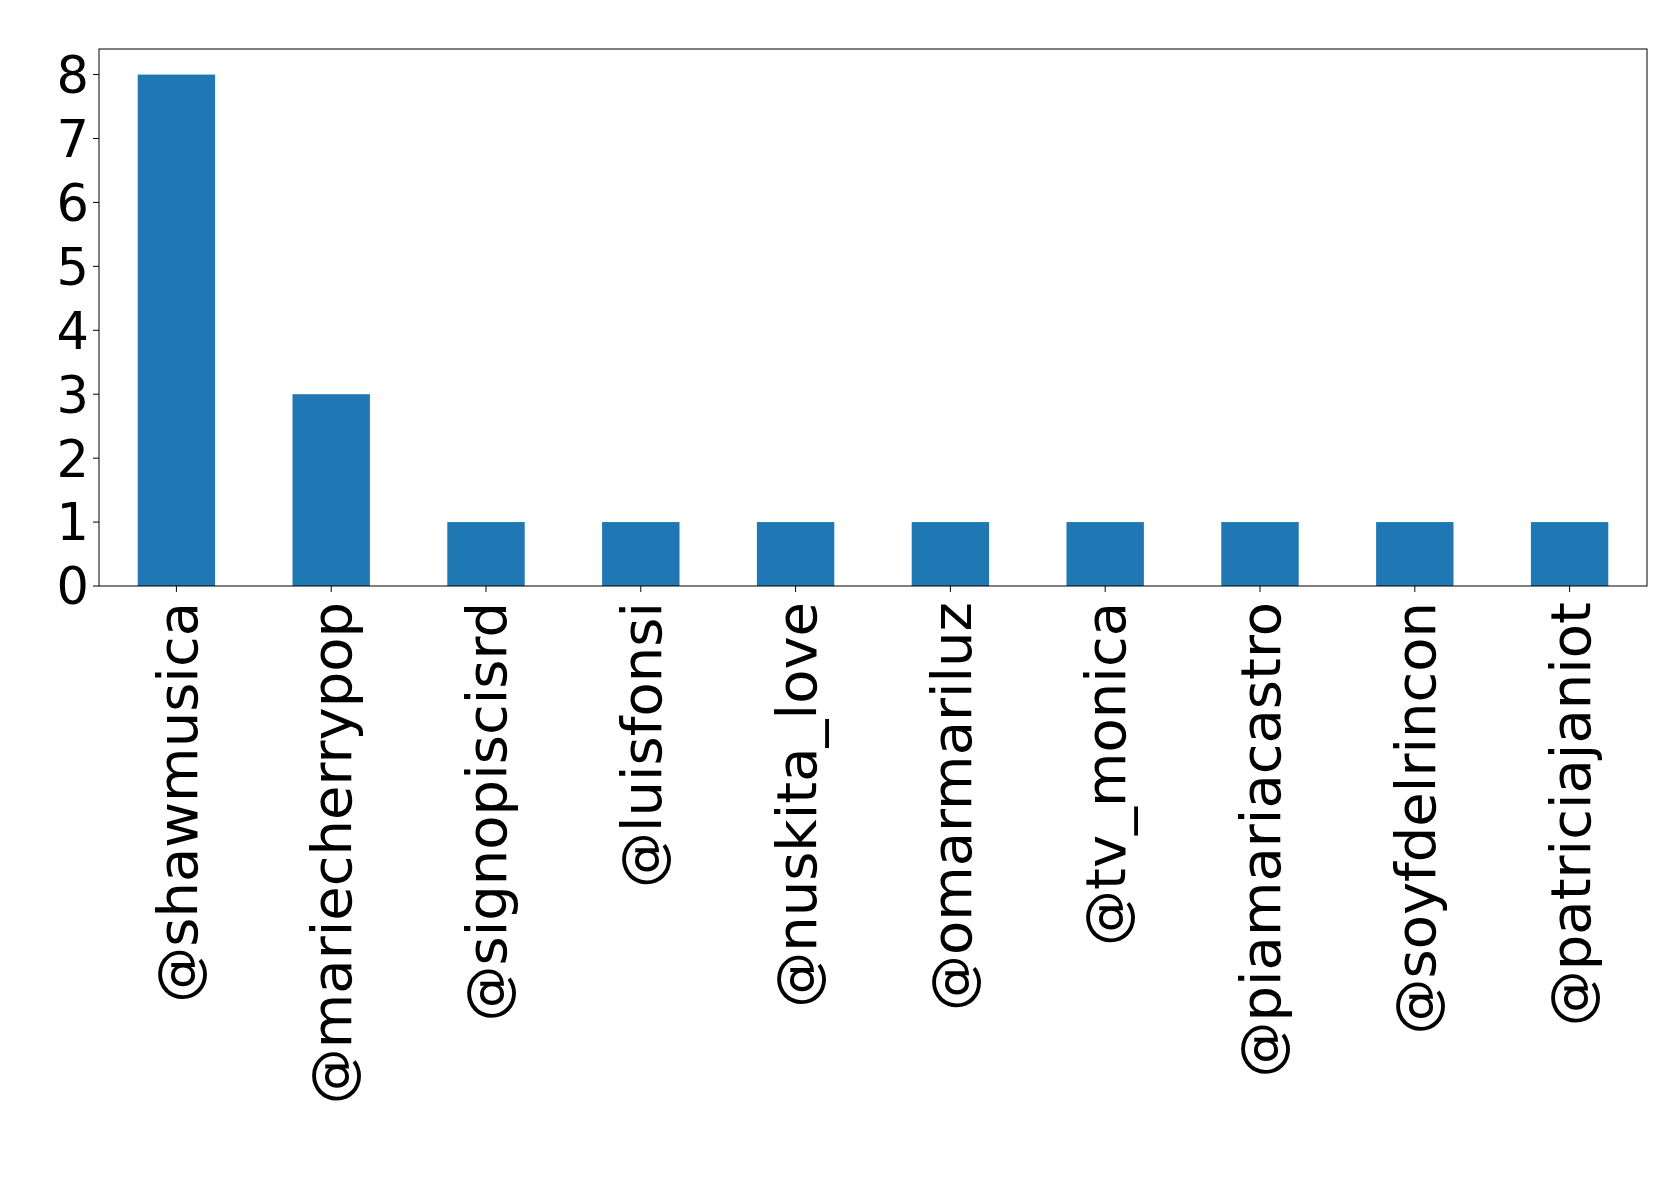 This screenshot has width=1679, height=1189. What do you see at coordinates (72, 267) in the screenshot?
I see `y-tick-label: 5` at bounding box center [72, 267].